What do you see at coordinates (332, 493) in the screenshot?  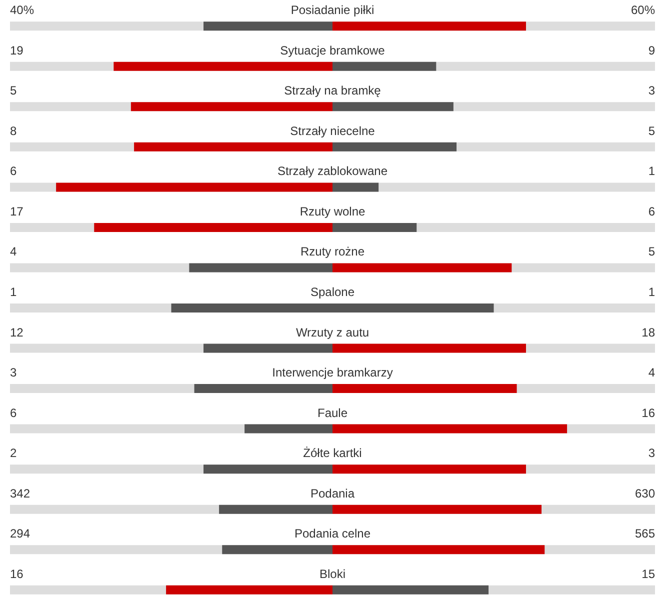 I see `category-label: Podania` at bounding box center [332, 493].